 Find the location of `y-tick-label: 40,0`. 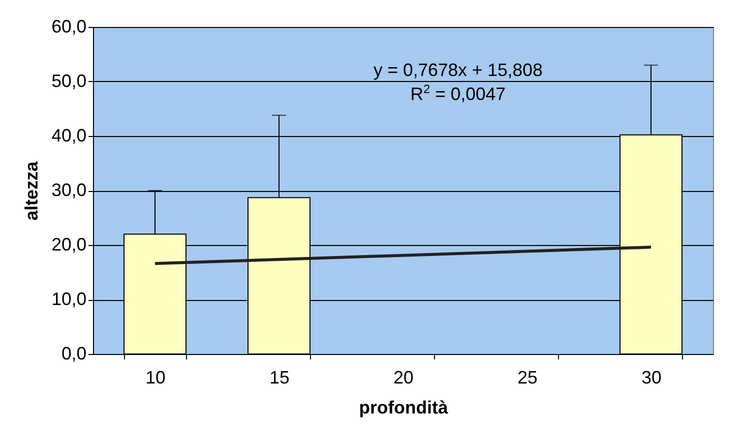

y-tick-label: 40,0 is located at coordinates (68, 136).